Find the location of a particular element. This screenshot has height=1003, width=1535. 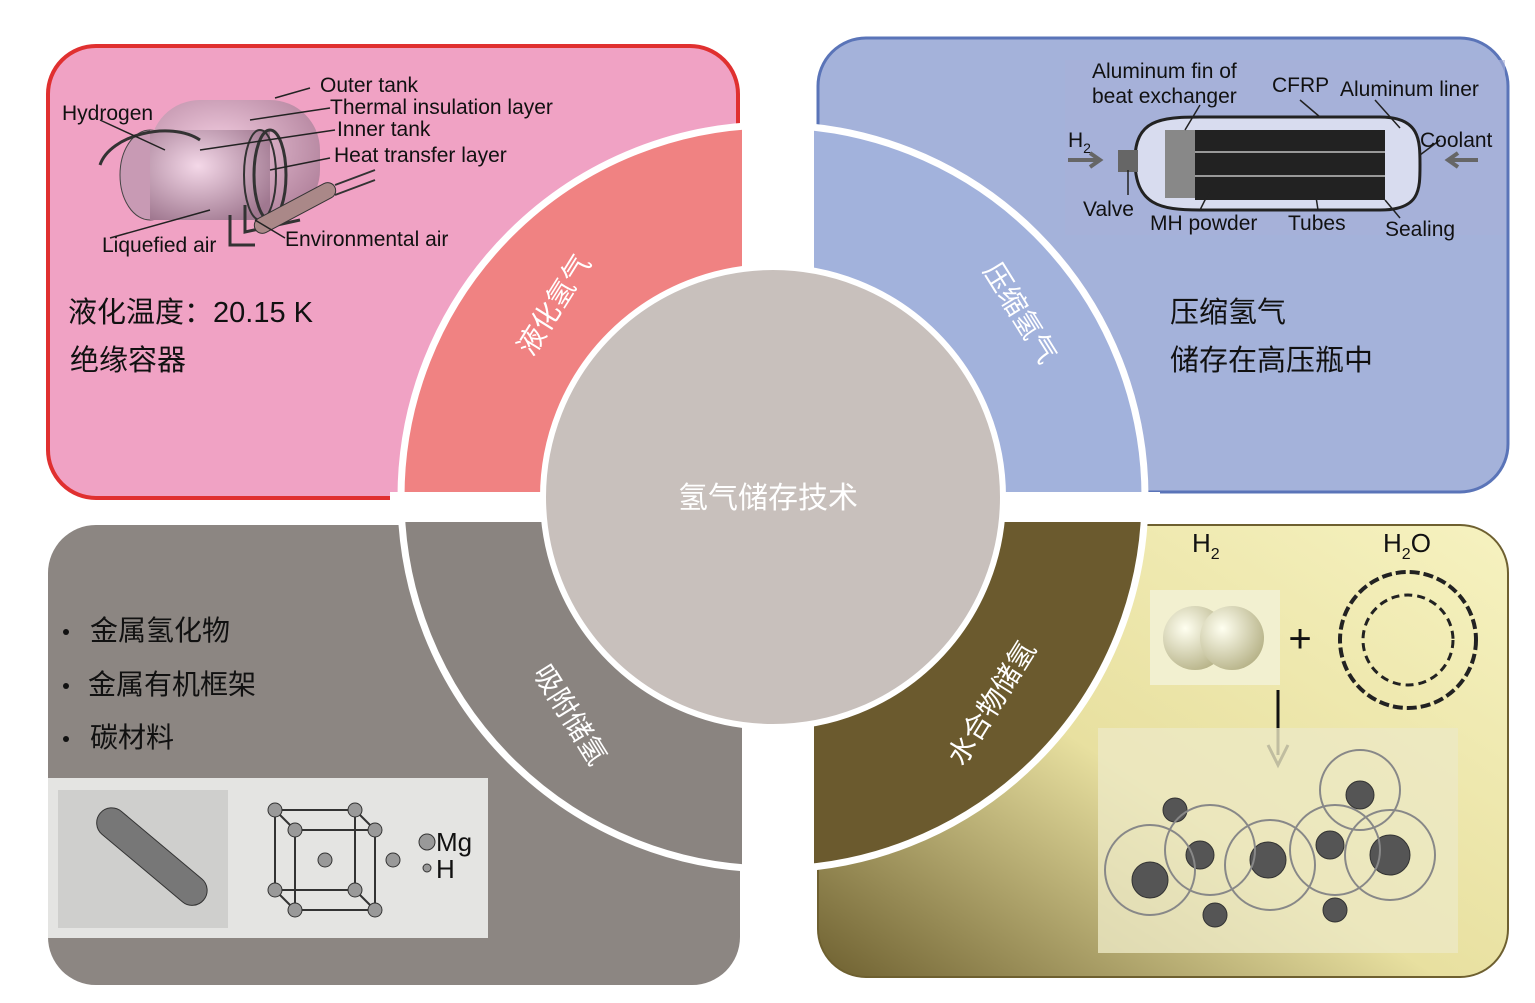

ring-adsorption is located at coordinates (587, 683).